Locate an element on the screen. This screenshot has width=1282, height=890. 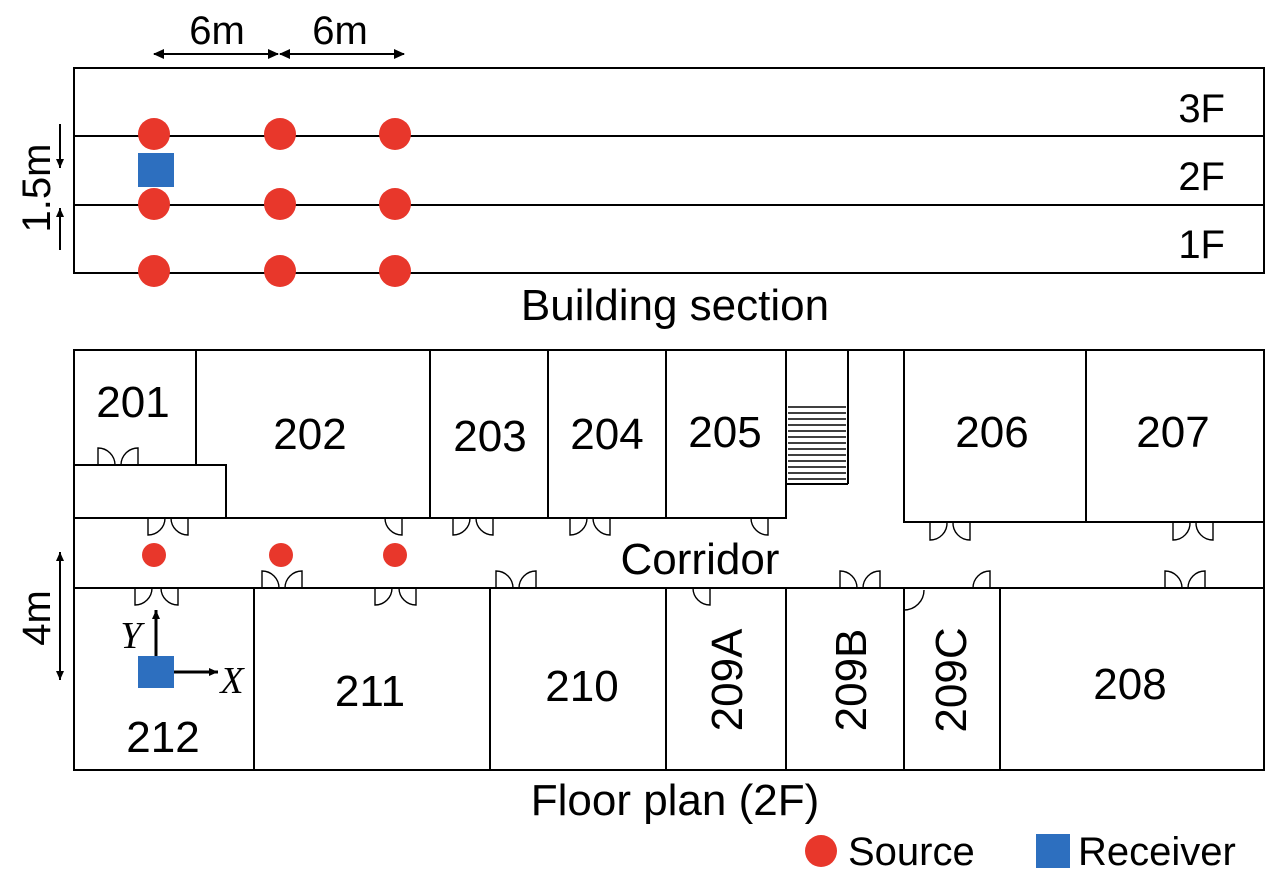
floor-label-2f: 2F is located at coordinates (1201, 177).